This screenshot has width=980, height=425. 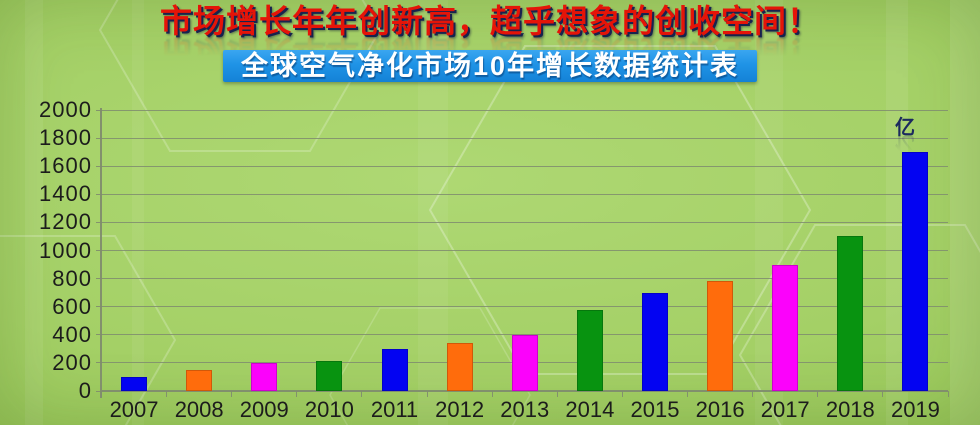 I want to click on y-axis-label-1800: 1800, so click(x=65, y=138).